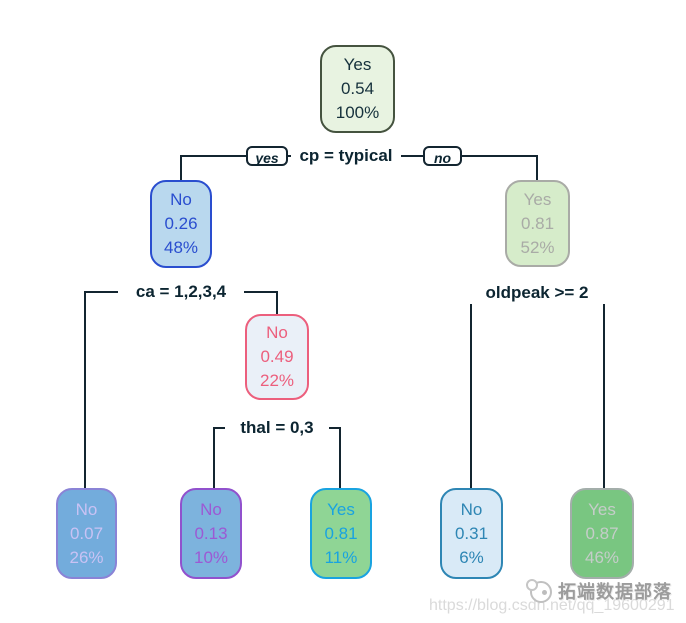 The image size is (686, 623). I want to click on leaf-node-thal-left: No 0.13 10%, so click(211, 533).